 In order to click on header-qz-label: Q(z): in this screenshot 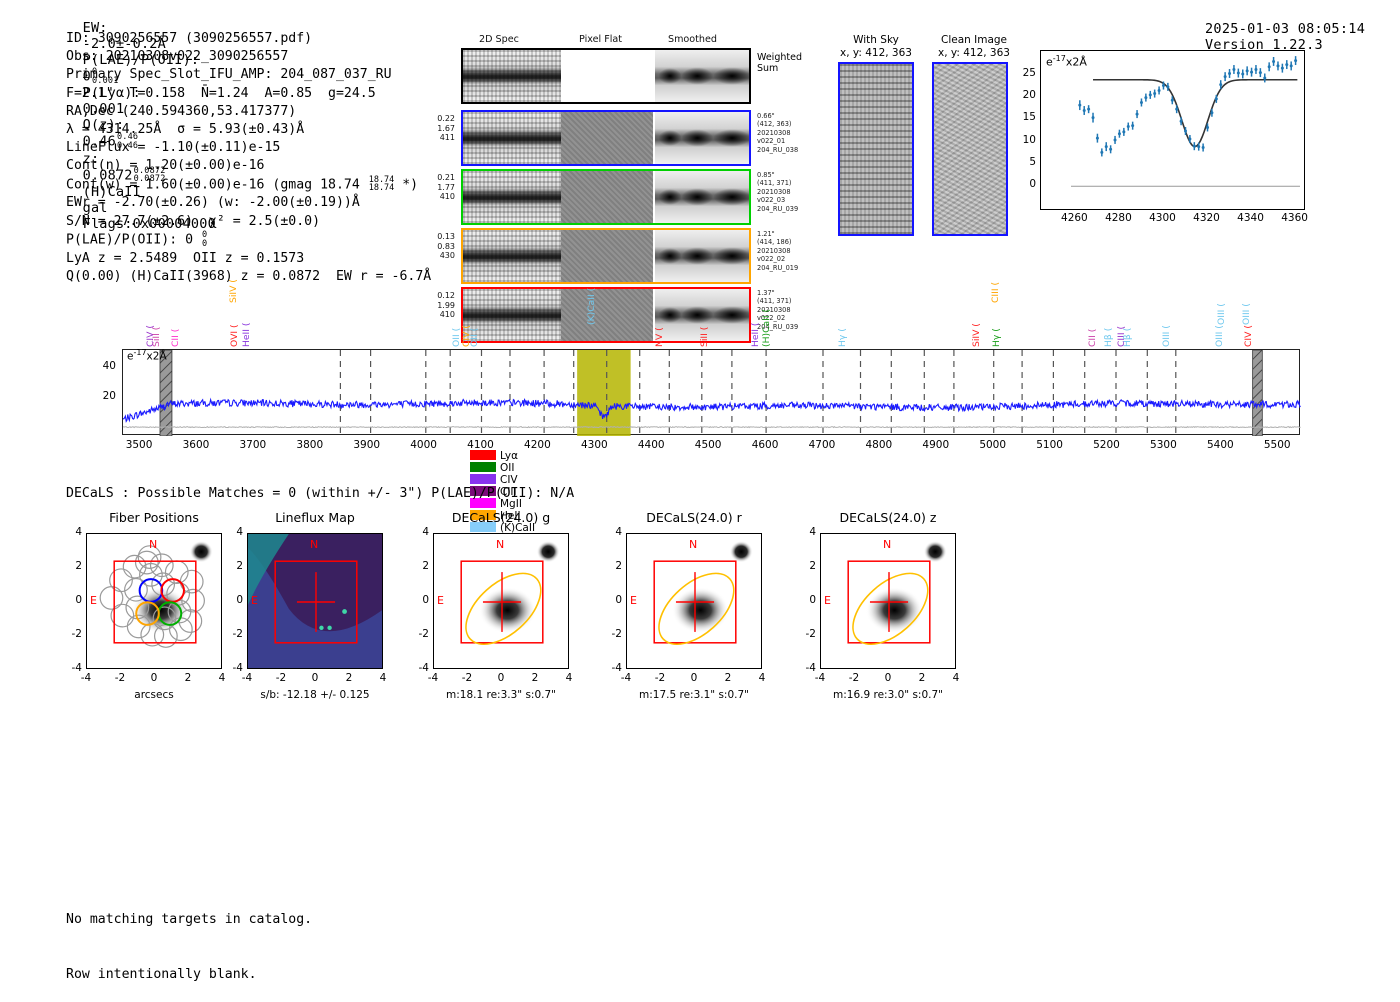, I will do `click(103, 125)`.